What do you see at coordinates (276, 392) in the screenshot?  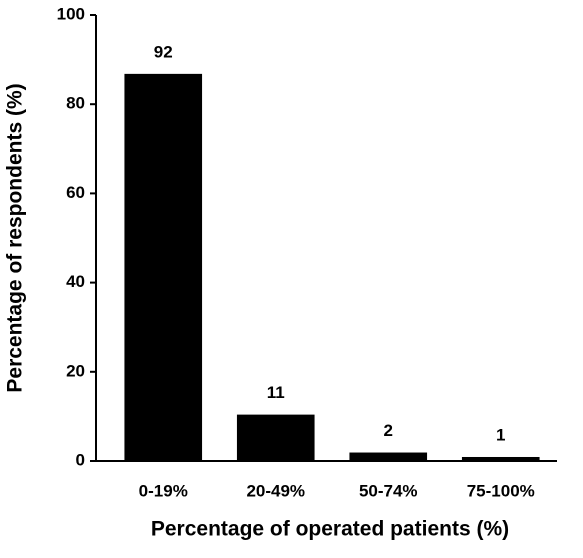 I see `count-label: 11` at bounding box center [276, 392].